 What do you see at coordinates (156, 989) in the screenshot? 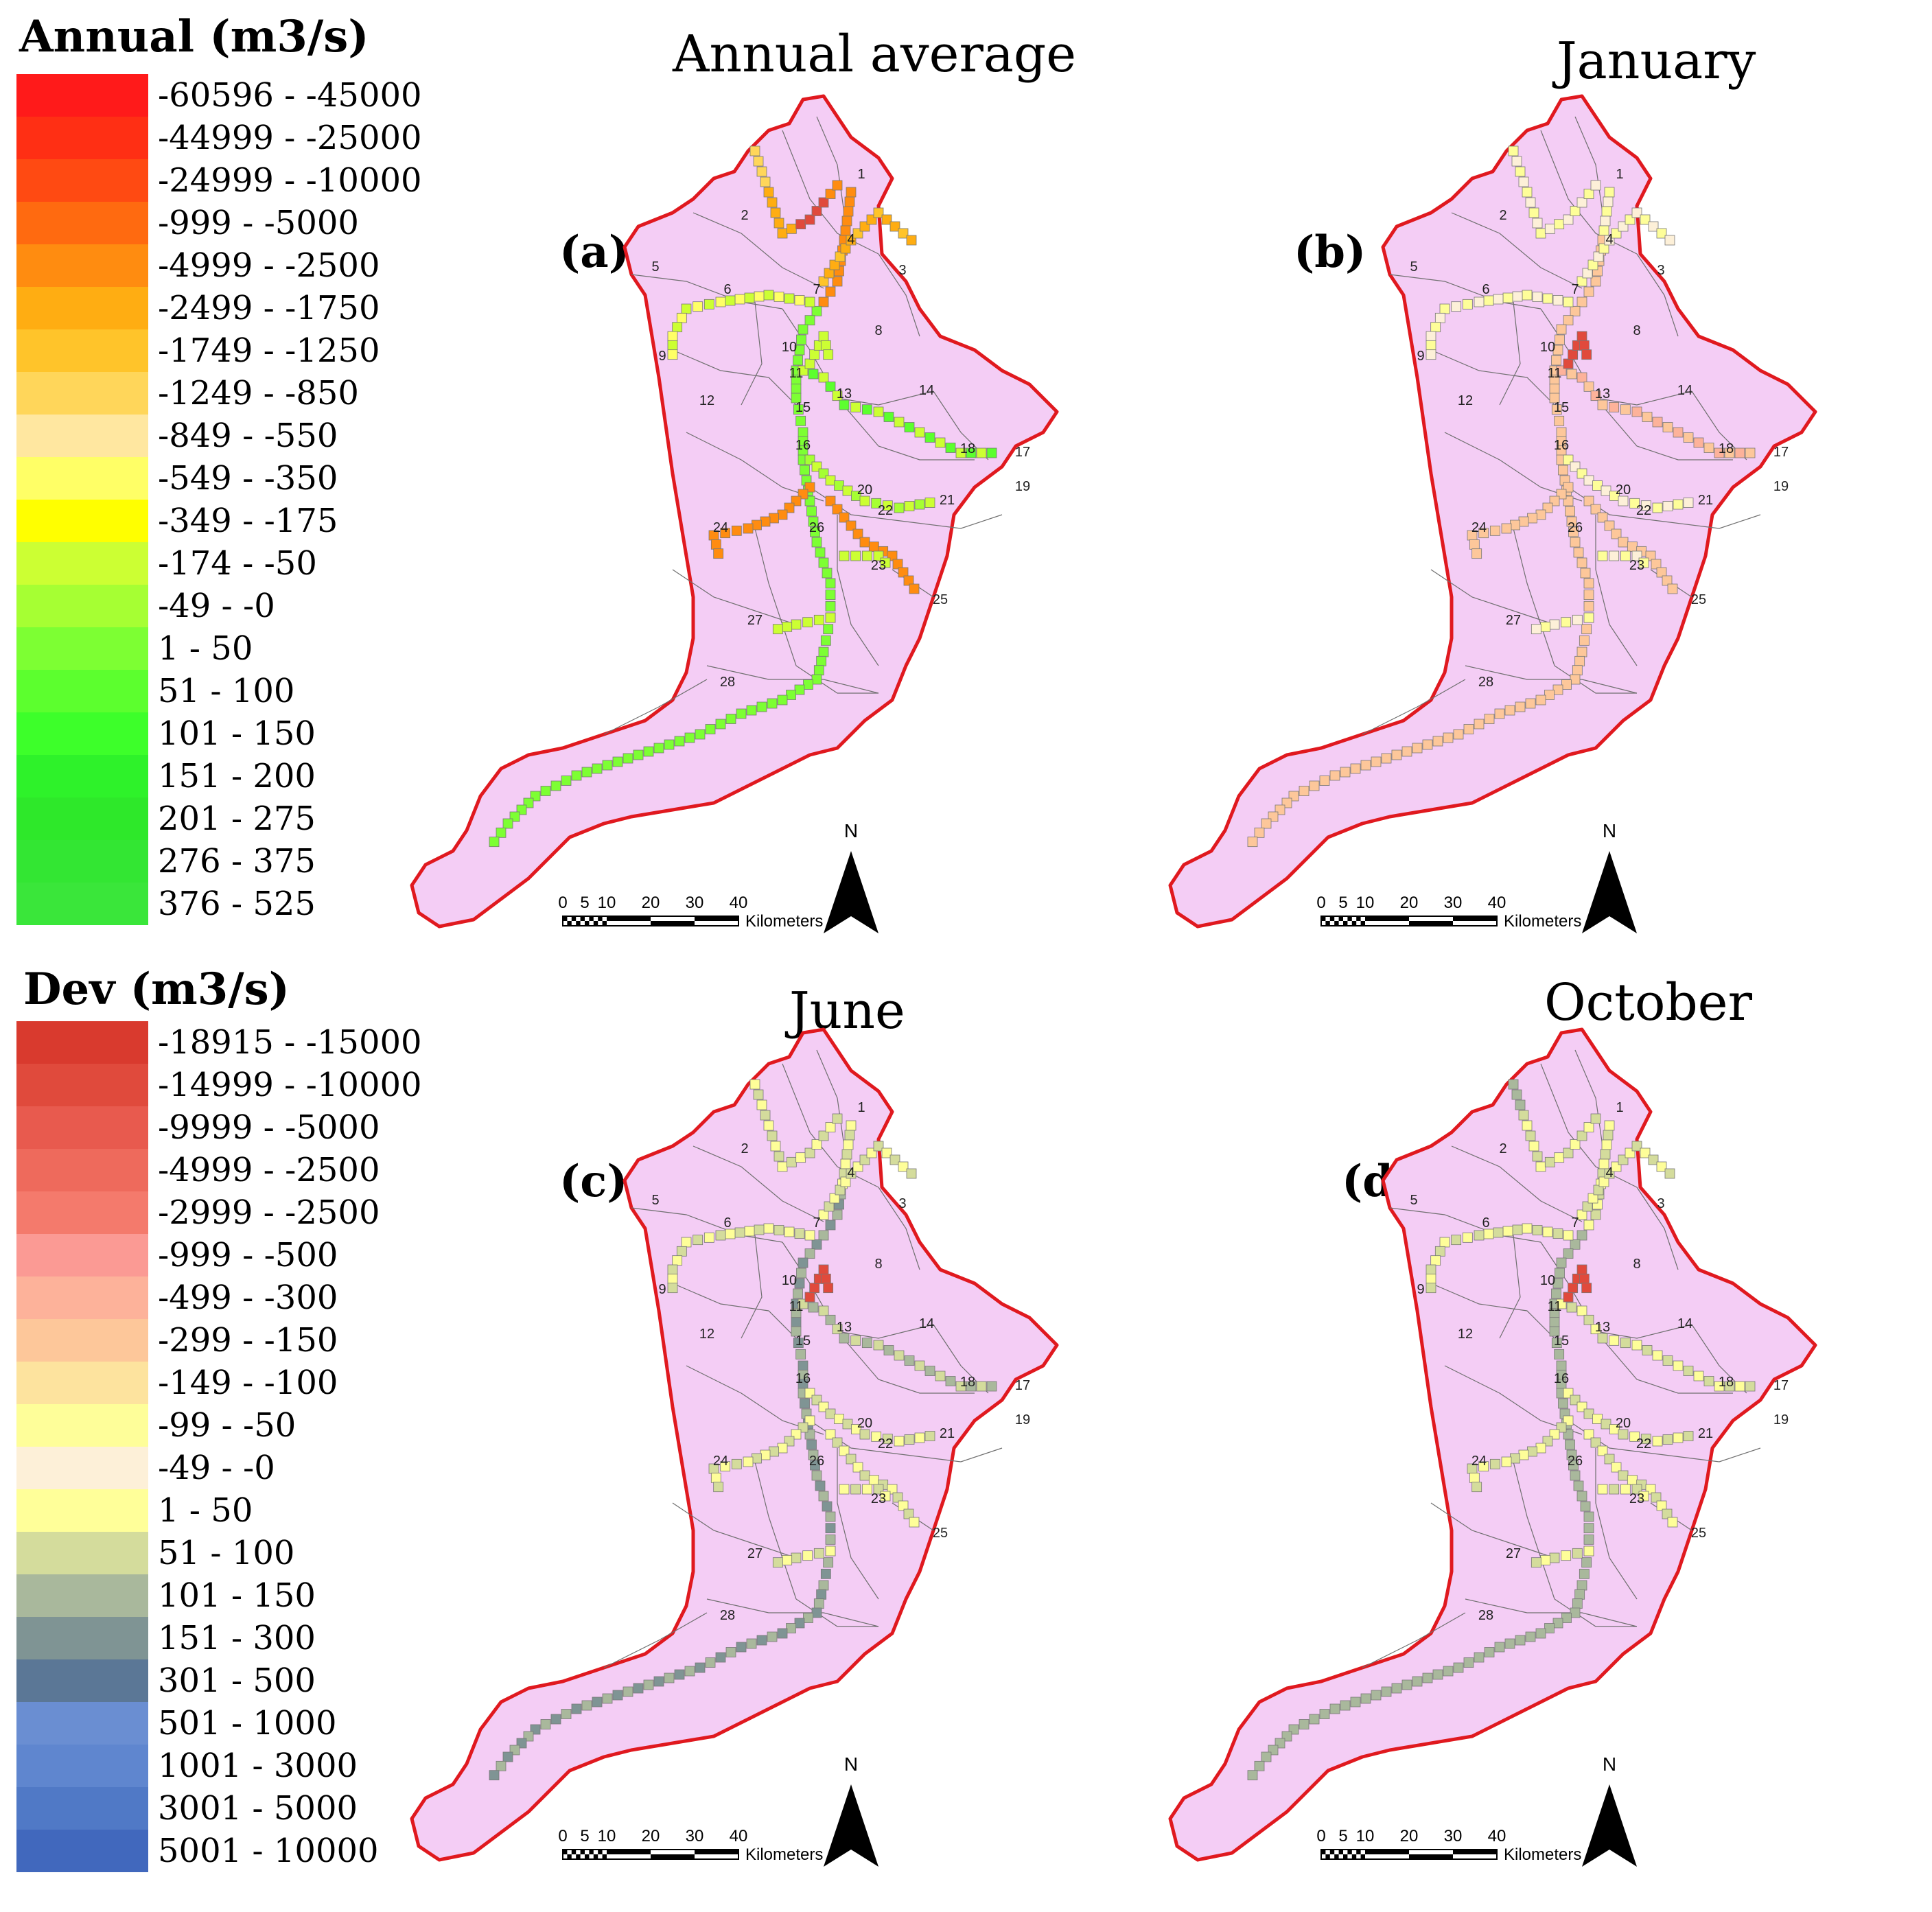
I see `dev-legend-title: Dev (m3/s)` at bounding box center [156, 989].